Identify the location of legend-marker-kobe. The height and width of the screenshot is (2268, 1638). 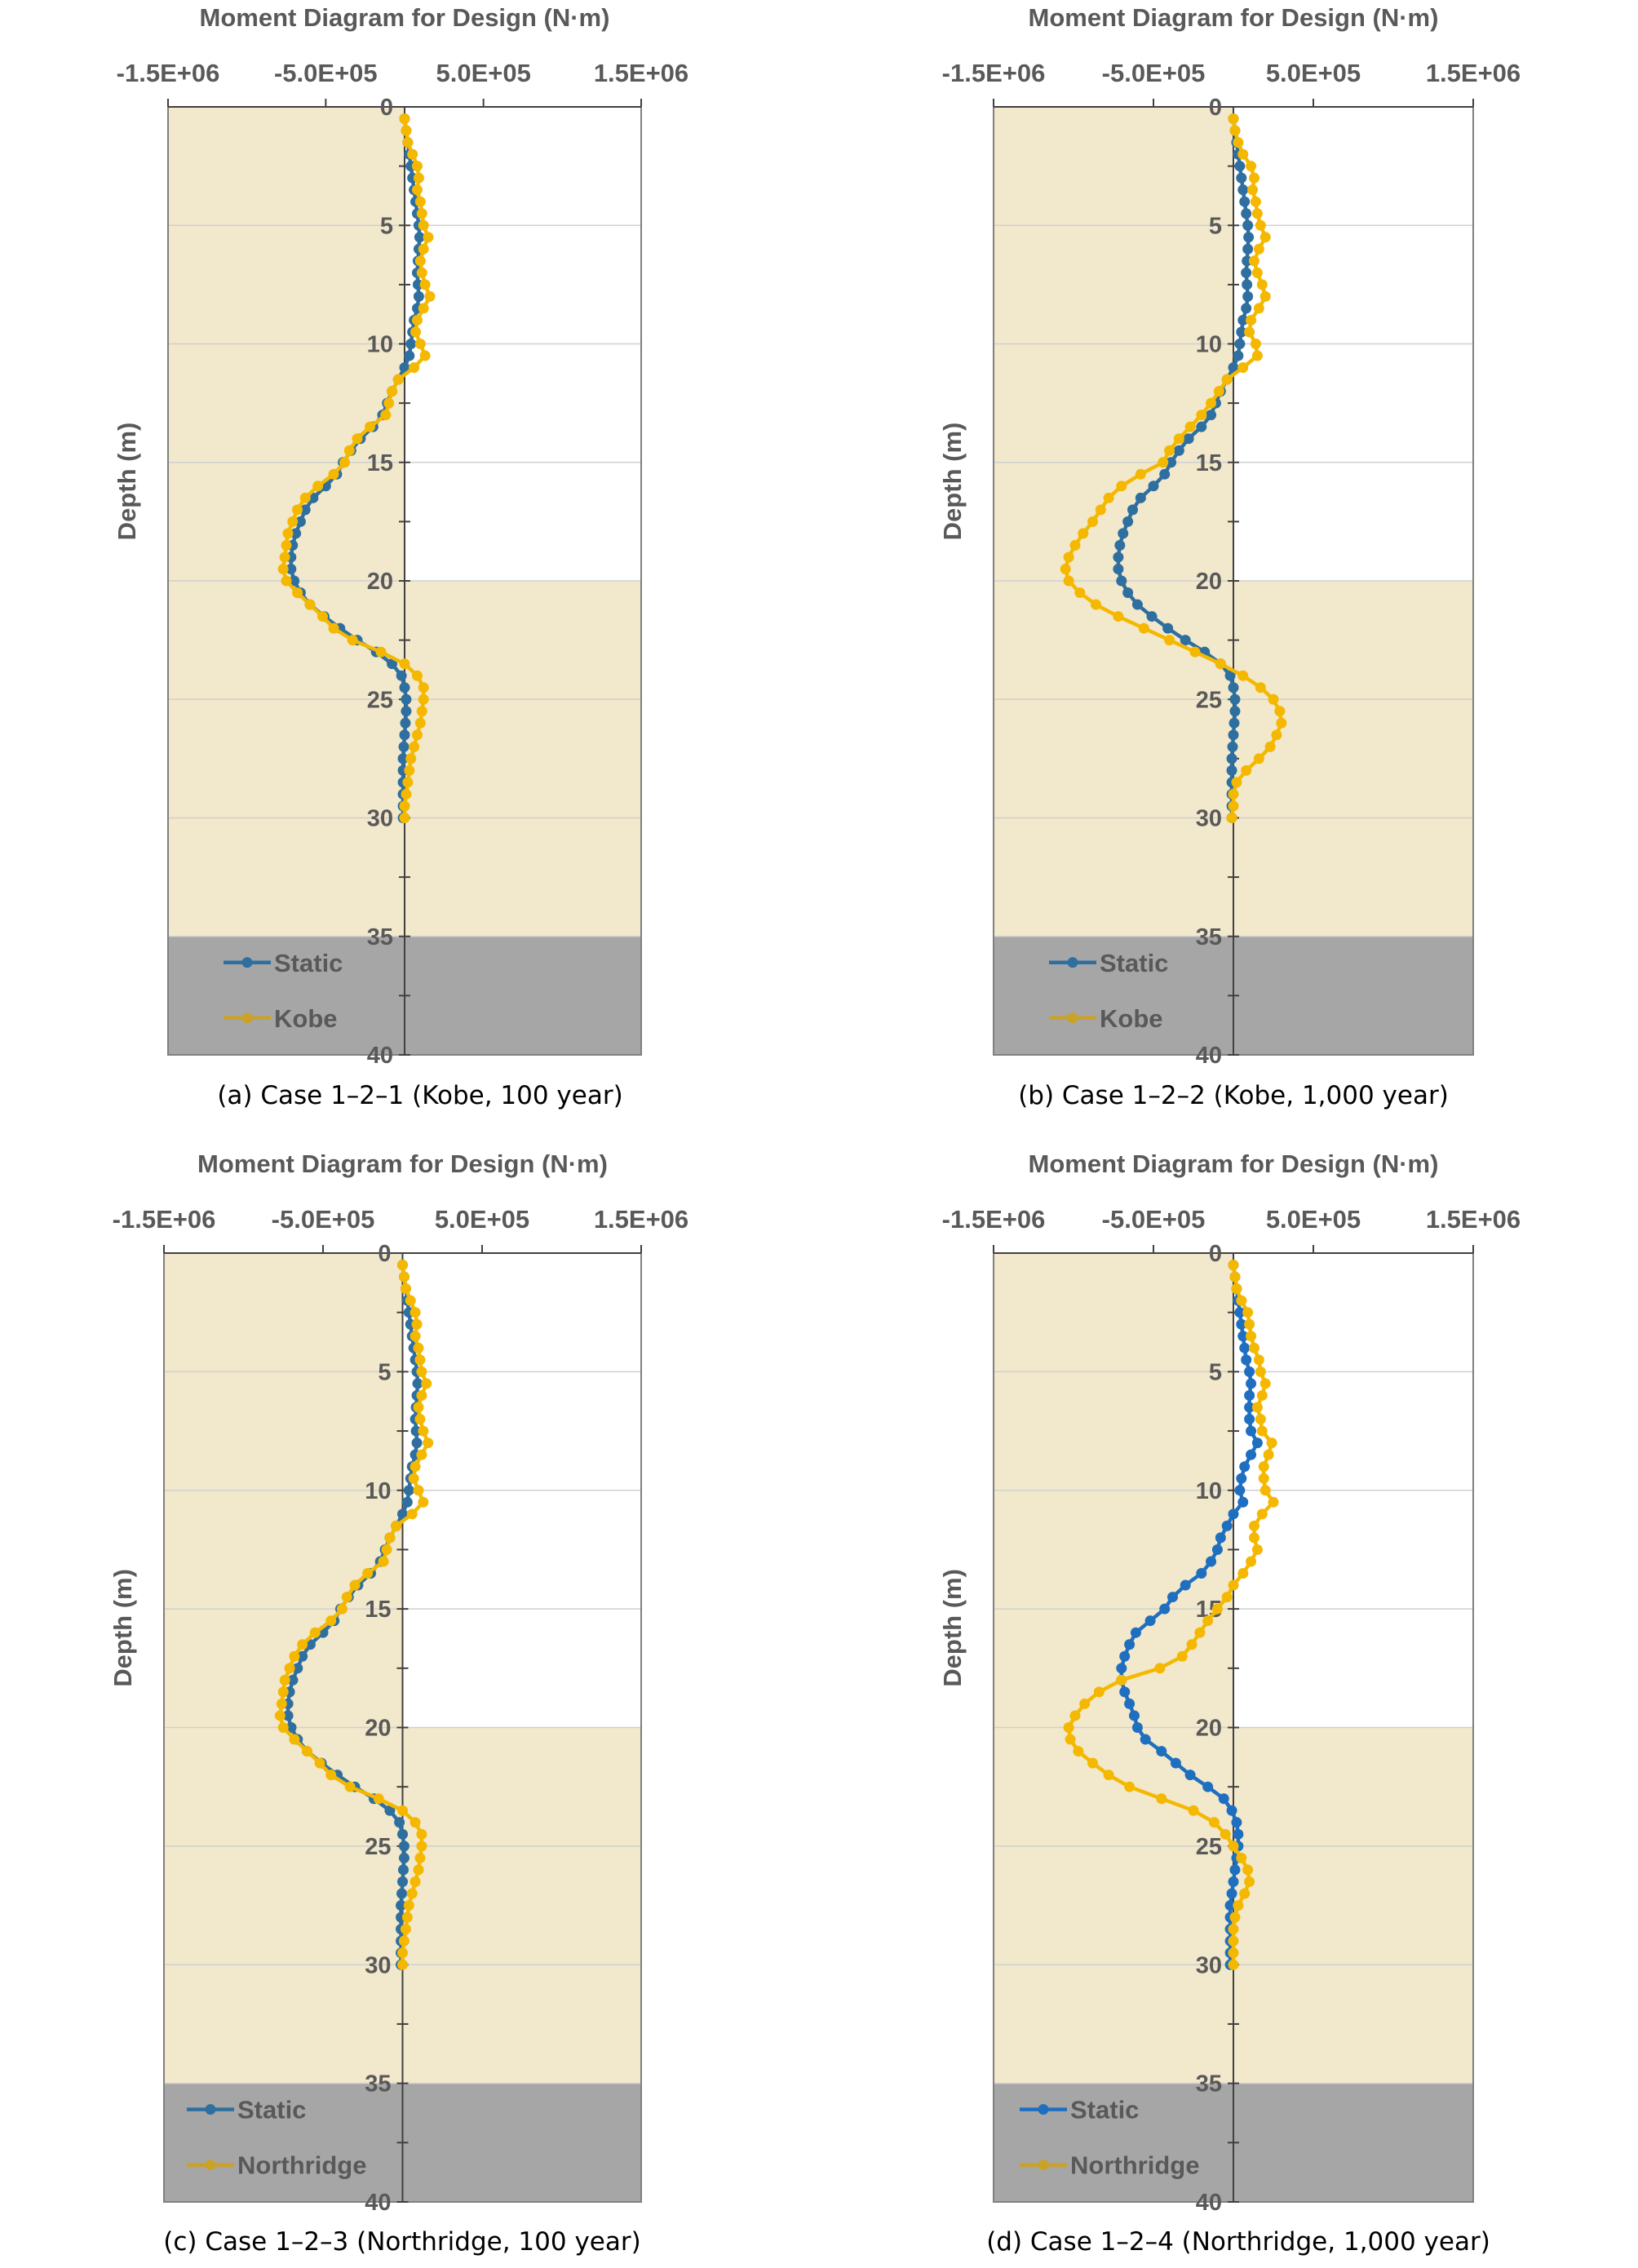
(1072, 1018).